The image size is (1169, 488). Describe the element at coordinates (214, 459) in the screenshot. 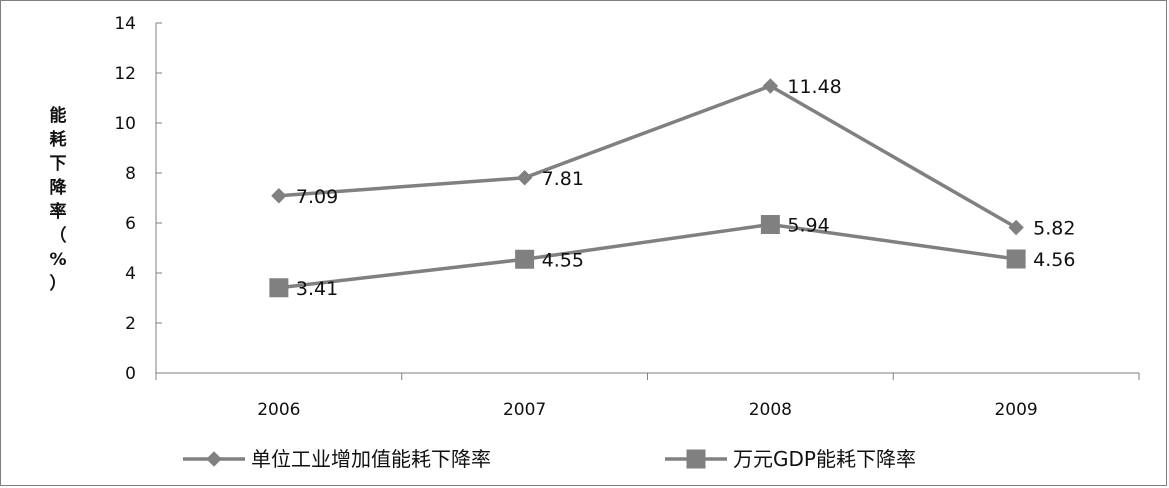

I see `legend-marker-diamond` at that location.